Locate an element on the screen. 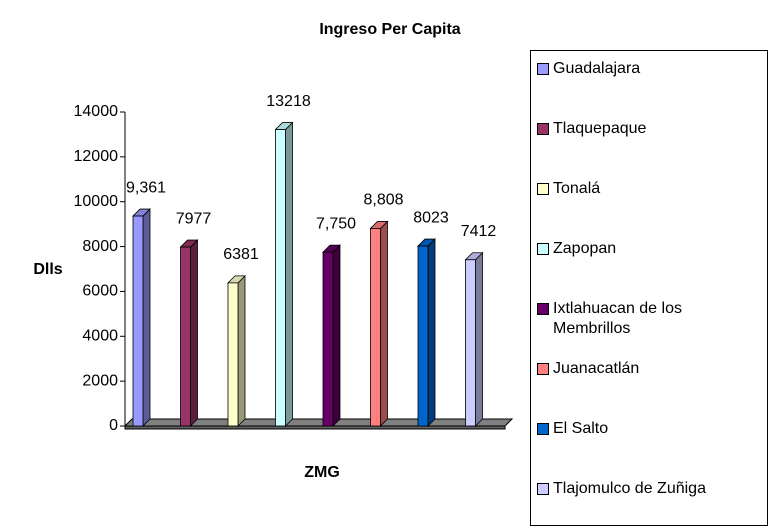  y-tick-label: 12000 is located at coordinates (96, 156).